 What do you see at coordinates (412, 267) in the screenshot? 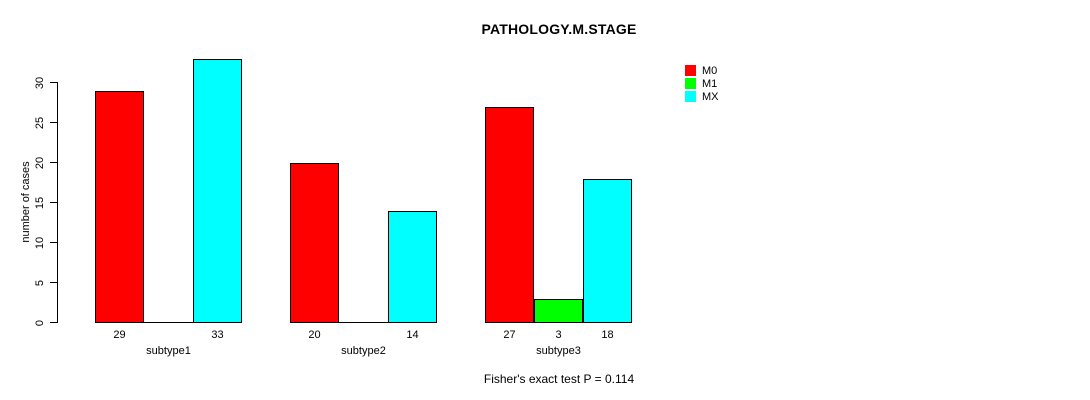
I see `bar-mx-subtype2` at bounding box center [412, 267].